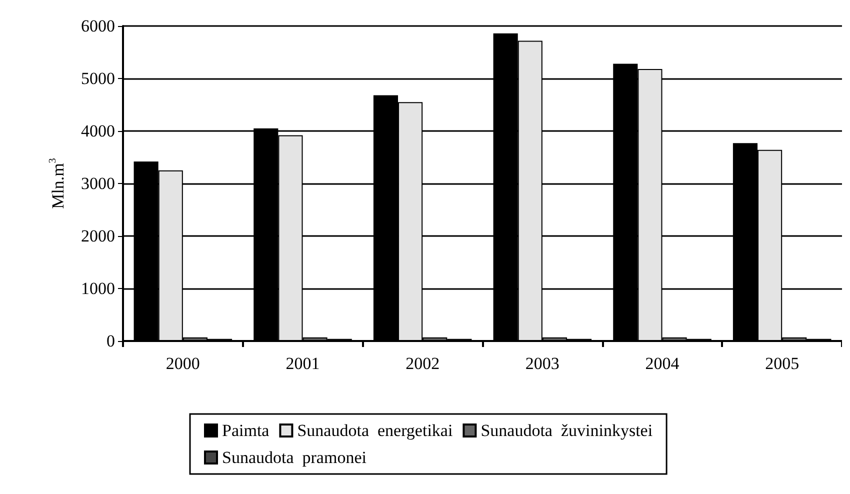 This screenshot has width=850, height=494. I want to click on x-tick-label: 2002, so click(423, 363).